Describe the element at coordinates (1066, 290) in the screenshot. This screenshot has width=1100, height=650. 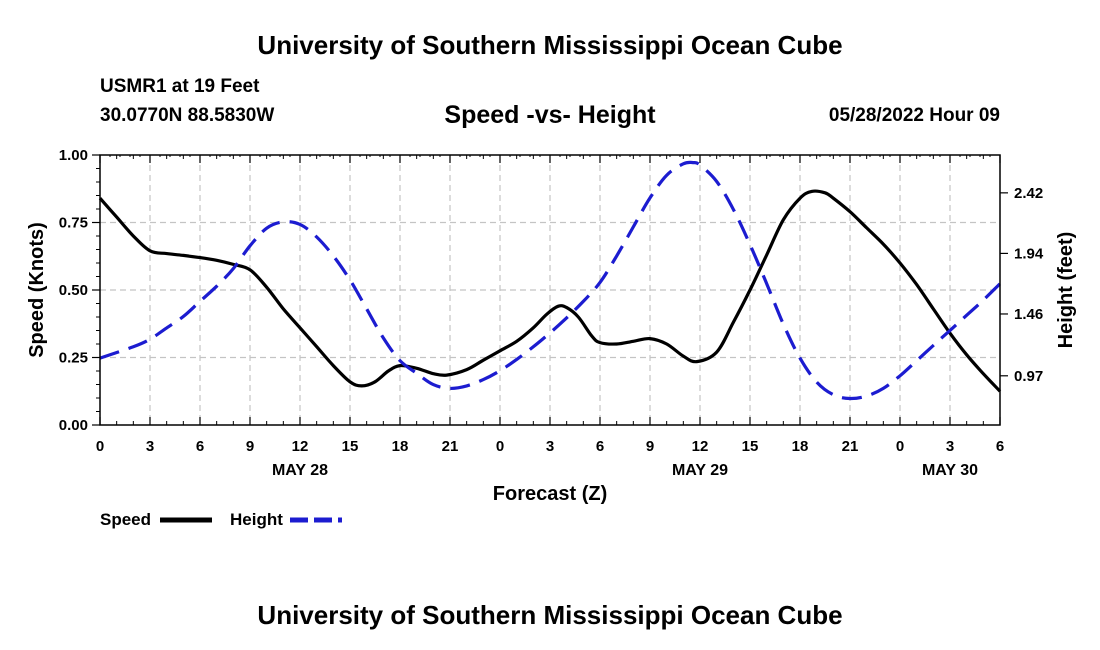
I see `y2-axis-title: Height (feet)` at that location.